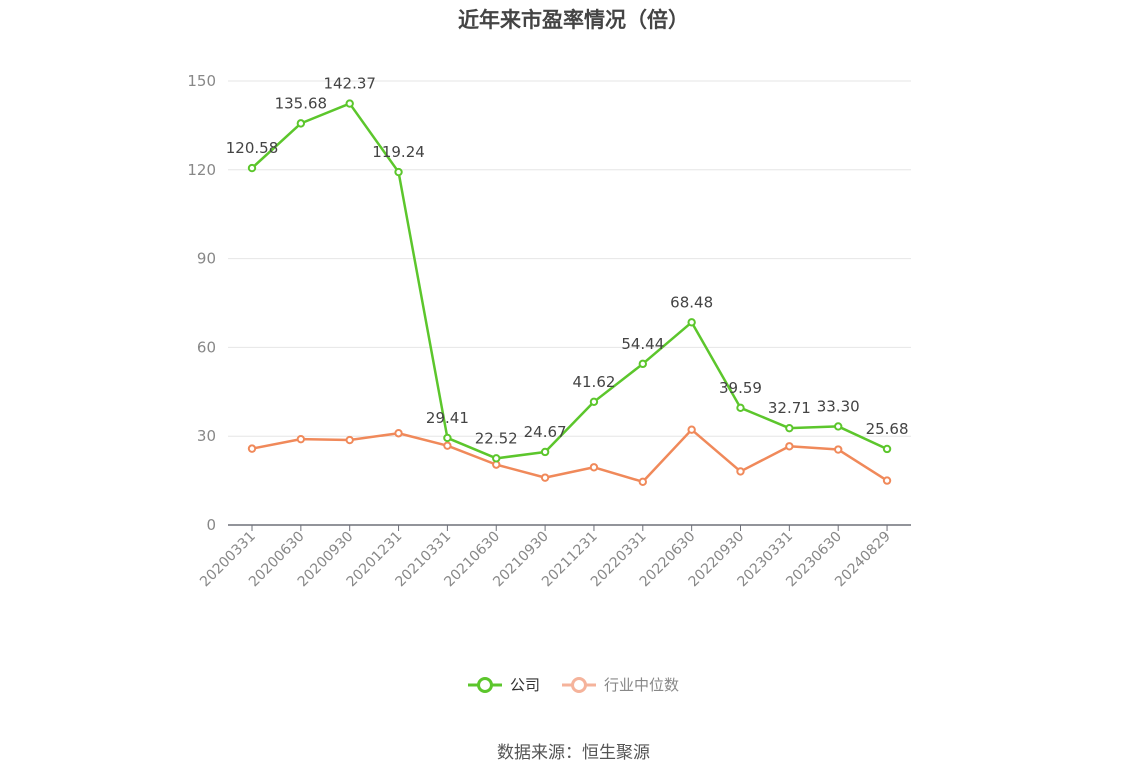 The height and width of the screenshot is (776, 1147). What do you see at coordinates (593, 382) in the screenshot?
I see `data-label-company: 41.62` at bounding box center [593, 382].